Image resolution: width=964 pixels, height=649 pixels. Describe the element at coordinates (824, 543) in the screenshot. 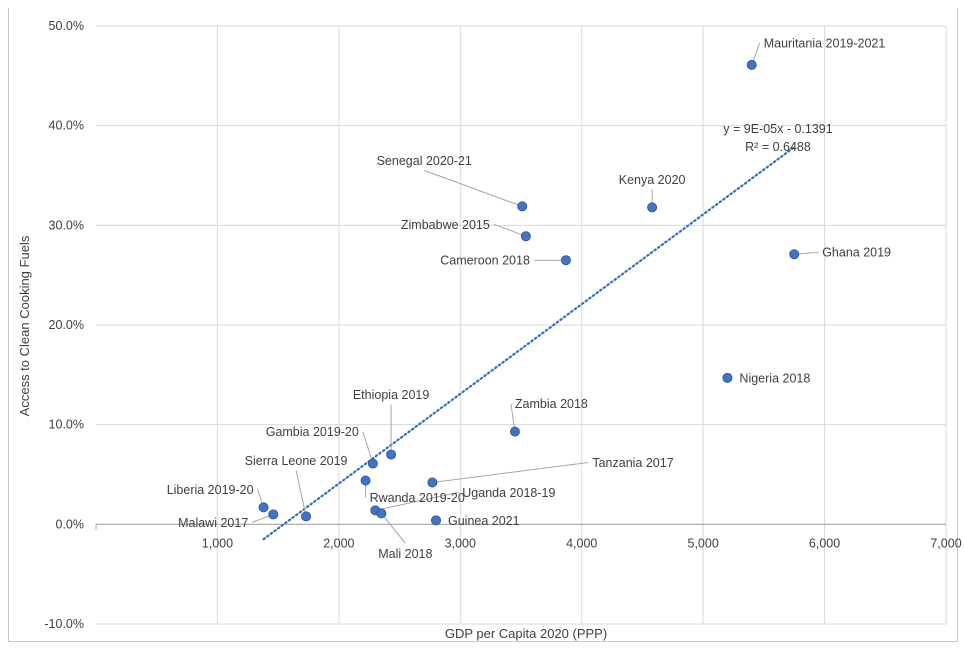

I see `x-tick-label: 6,000` at that location.